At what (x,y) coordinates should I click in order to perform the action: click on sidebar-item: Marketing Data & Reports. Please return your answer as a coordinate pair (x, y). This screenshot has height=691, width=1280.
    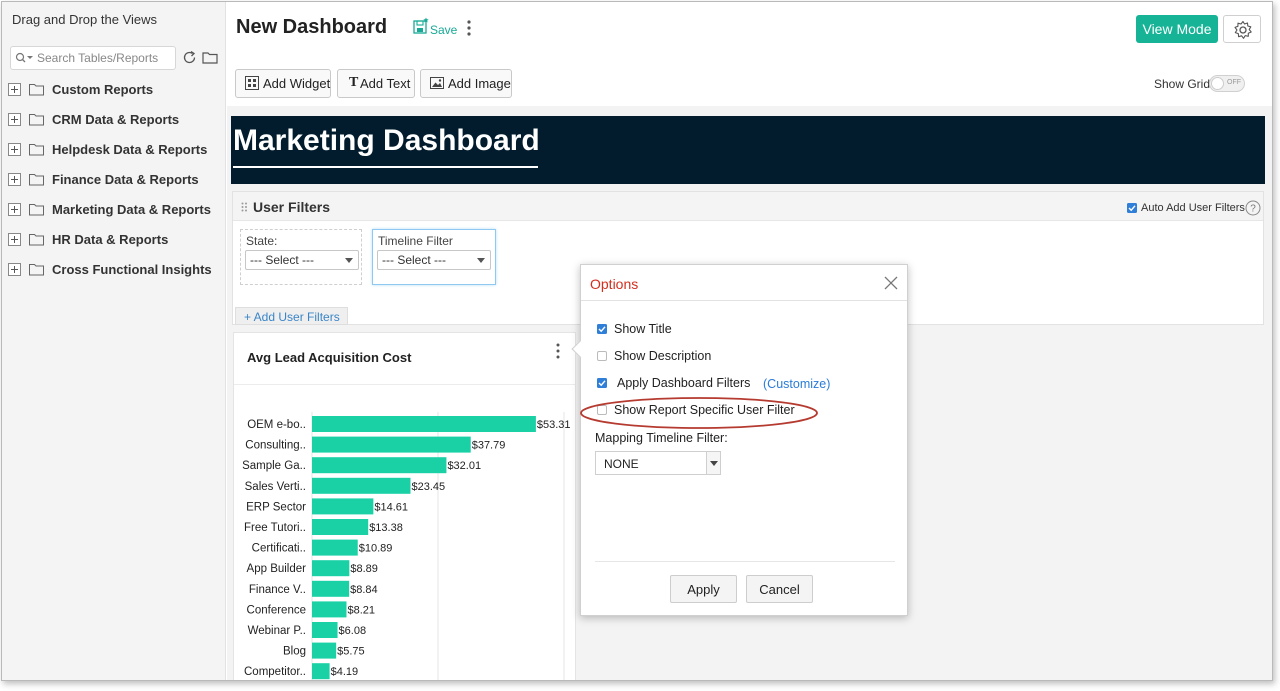
    Looking at the image, I should click on (115, 210).